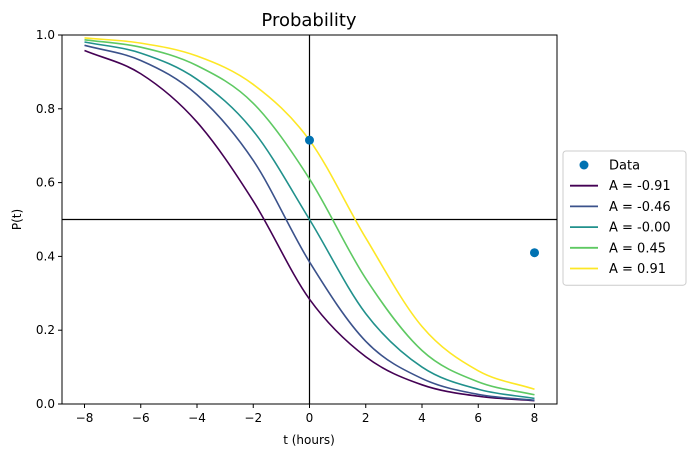 This screenshot has width=690, height=461. What do you see at coordinates (366, 418) in the screenshot?
I see `x-tick-label: 2` at bounding box center [366, 418].